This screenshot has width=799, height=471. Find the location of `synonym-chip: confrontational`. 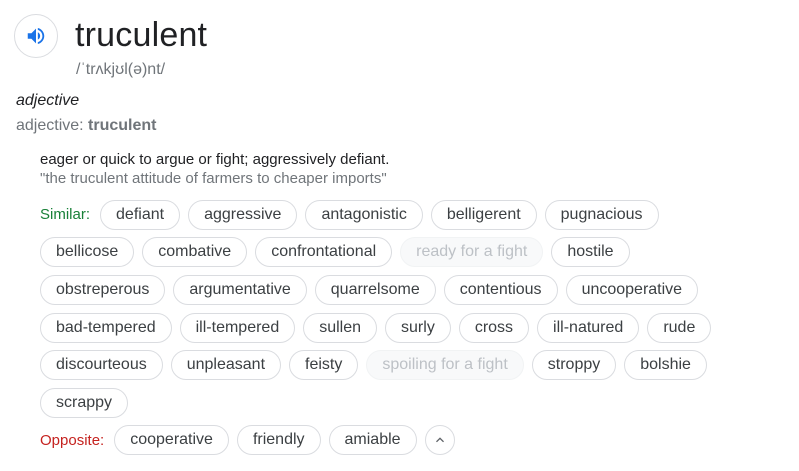

synonym-chip: confrontational is located at coordinates (324, 252).